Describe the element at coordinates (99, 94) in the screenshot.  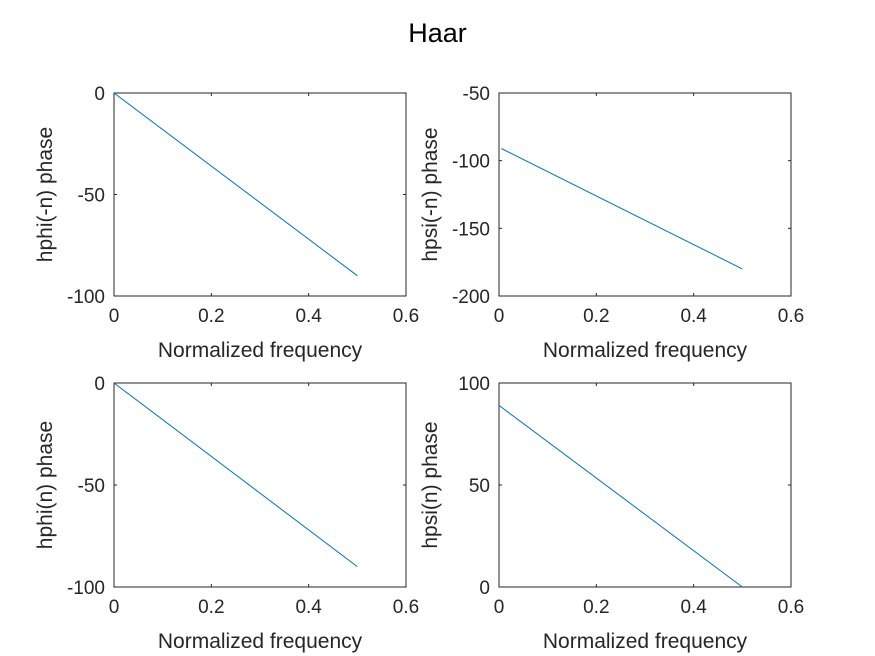
I see `subplot-1-y-tick-label: 0` at that location.